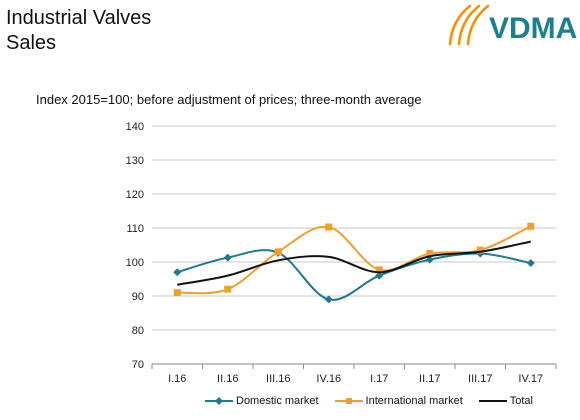 The image size is (580, 420). Describe the element at coordinates (414, 401) in the screenshot. I see `legend-label-international: International market` at that location.